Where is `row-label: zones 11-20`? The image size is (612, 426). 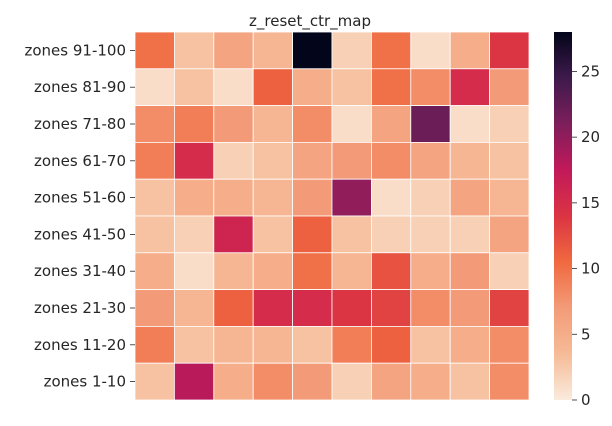
row-label: zones 11-20 is located at coordinates (80, 345).